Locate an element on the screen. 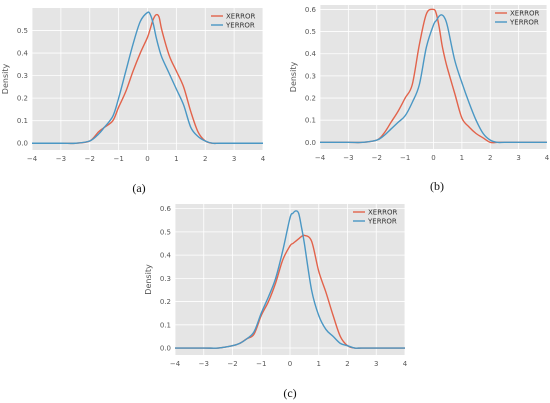 The height and width of the screenshot is (403, 550). series-line-xerror is located at coordinates (433, 76).